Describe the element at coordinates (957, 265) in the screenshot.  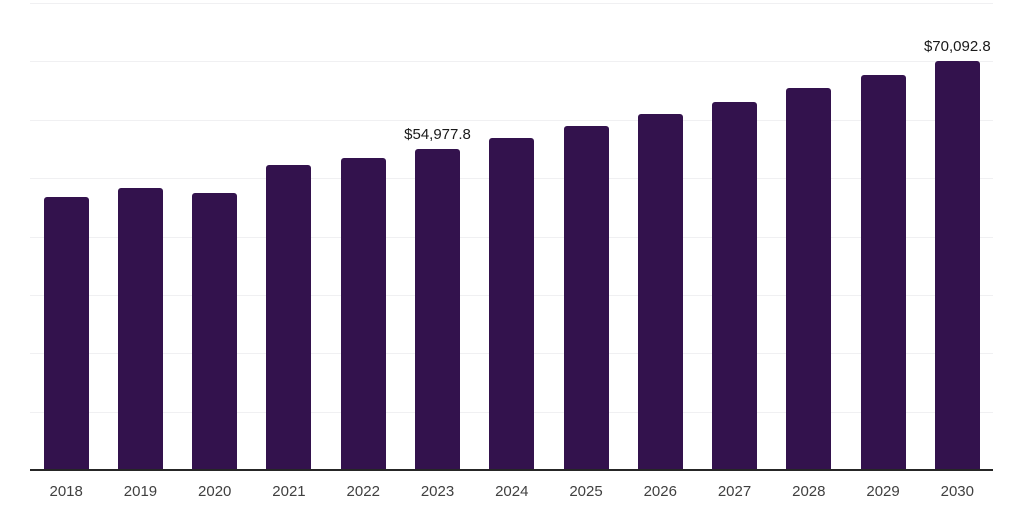
I see `bar-2030` at that location.